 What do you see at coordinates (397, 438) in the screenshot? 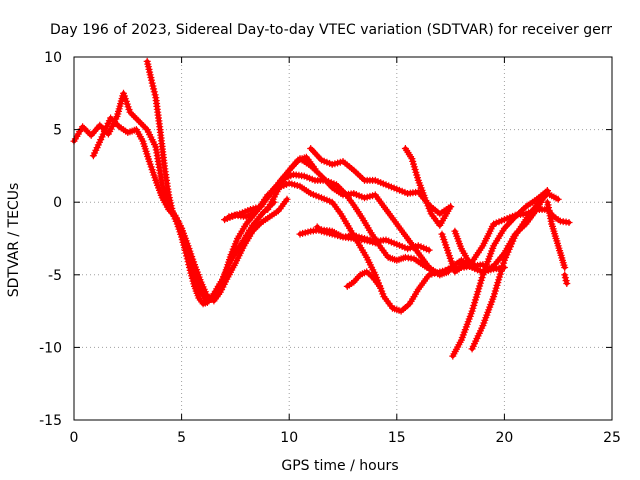
I see `x-tick-label: 15` at bounding box center [397, 438].